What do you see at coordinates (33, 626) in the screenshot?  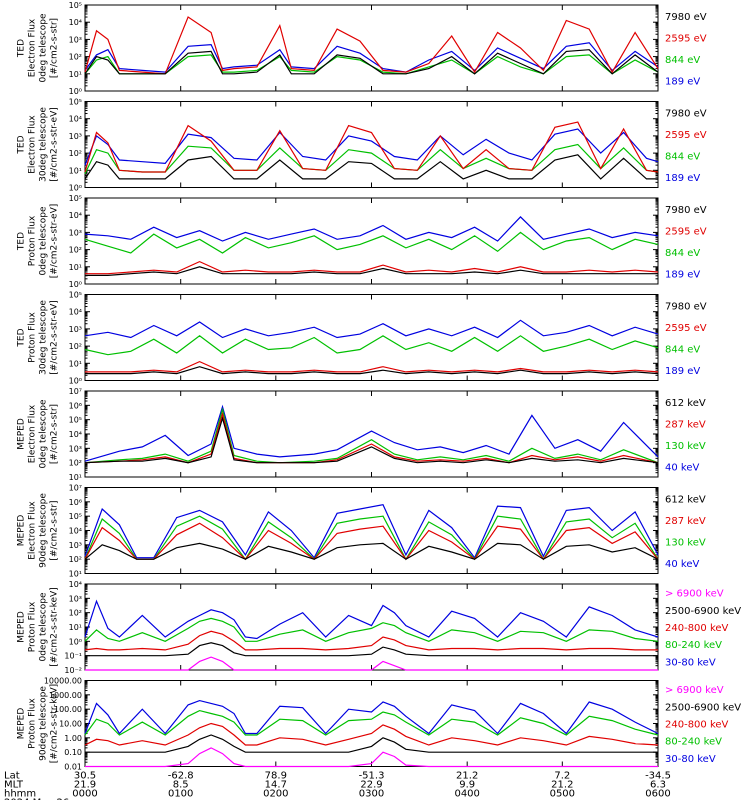 I see `y-axis-label-line: Proton Flux` at bounding box center [33, 626].